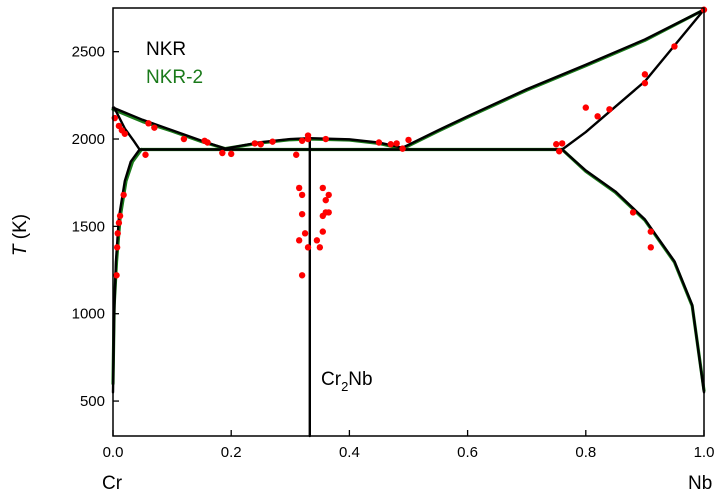 The image size is (724, 497). Describe the element at coordinates (166, 49) in the screenshot. I see `legend-item-nkr: NKR` at that location.